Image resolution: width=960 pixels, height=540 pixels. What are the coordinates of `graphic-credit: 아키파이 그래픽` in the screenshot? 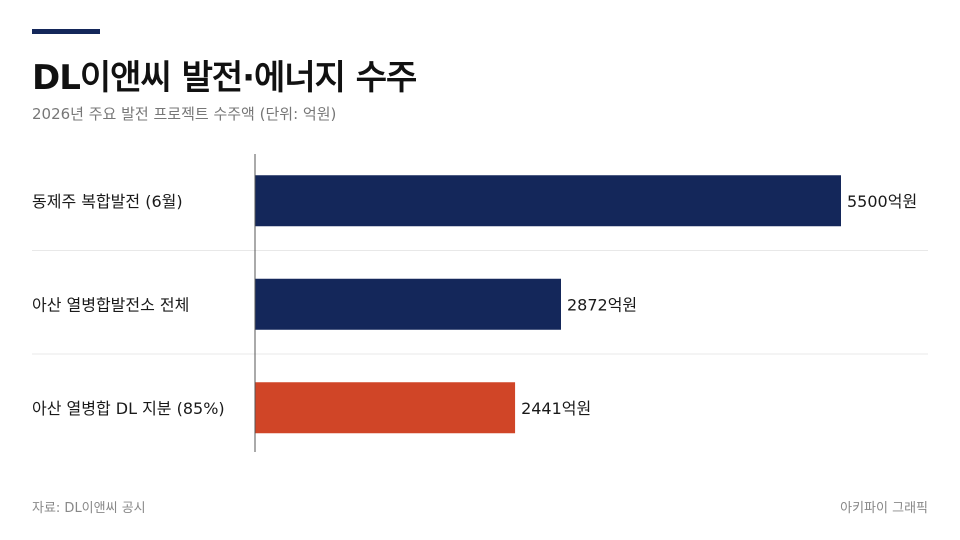 It's located at (884, 508).